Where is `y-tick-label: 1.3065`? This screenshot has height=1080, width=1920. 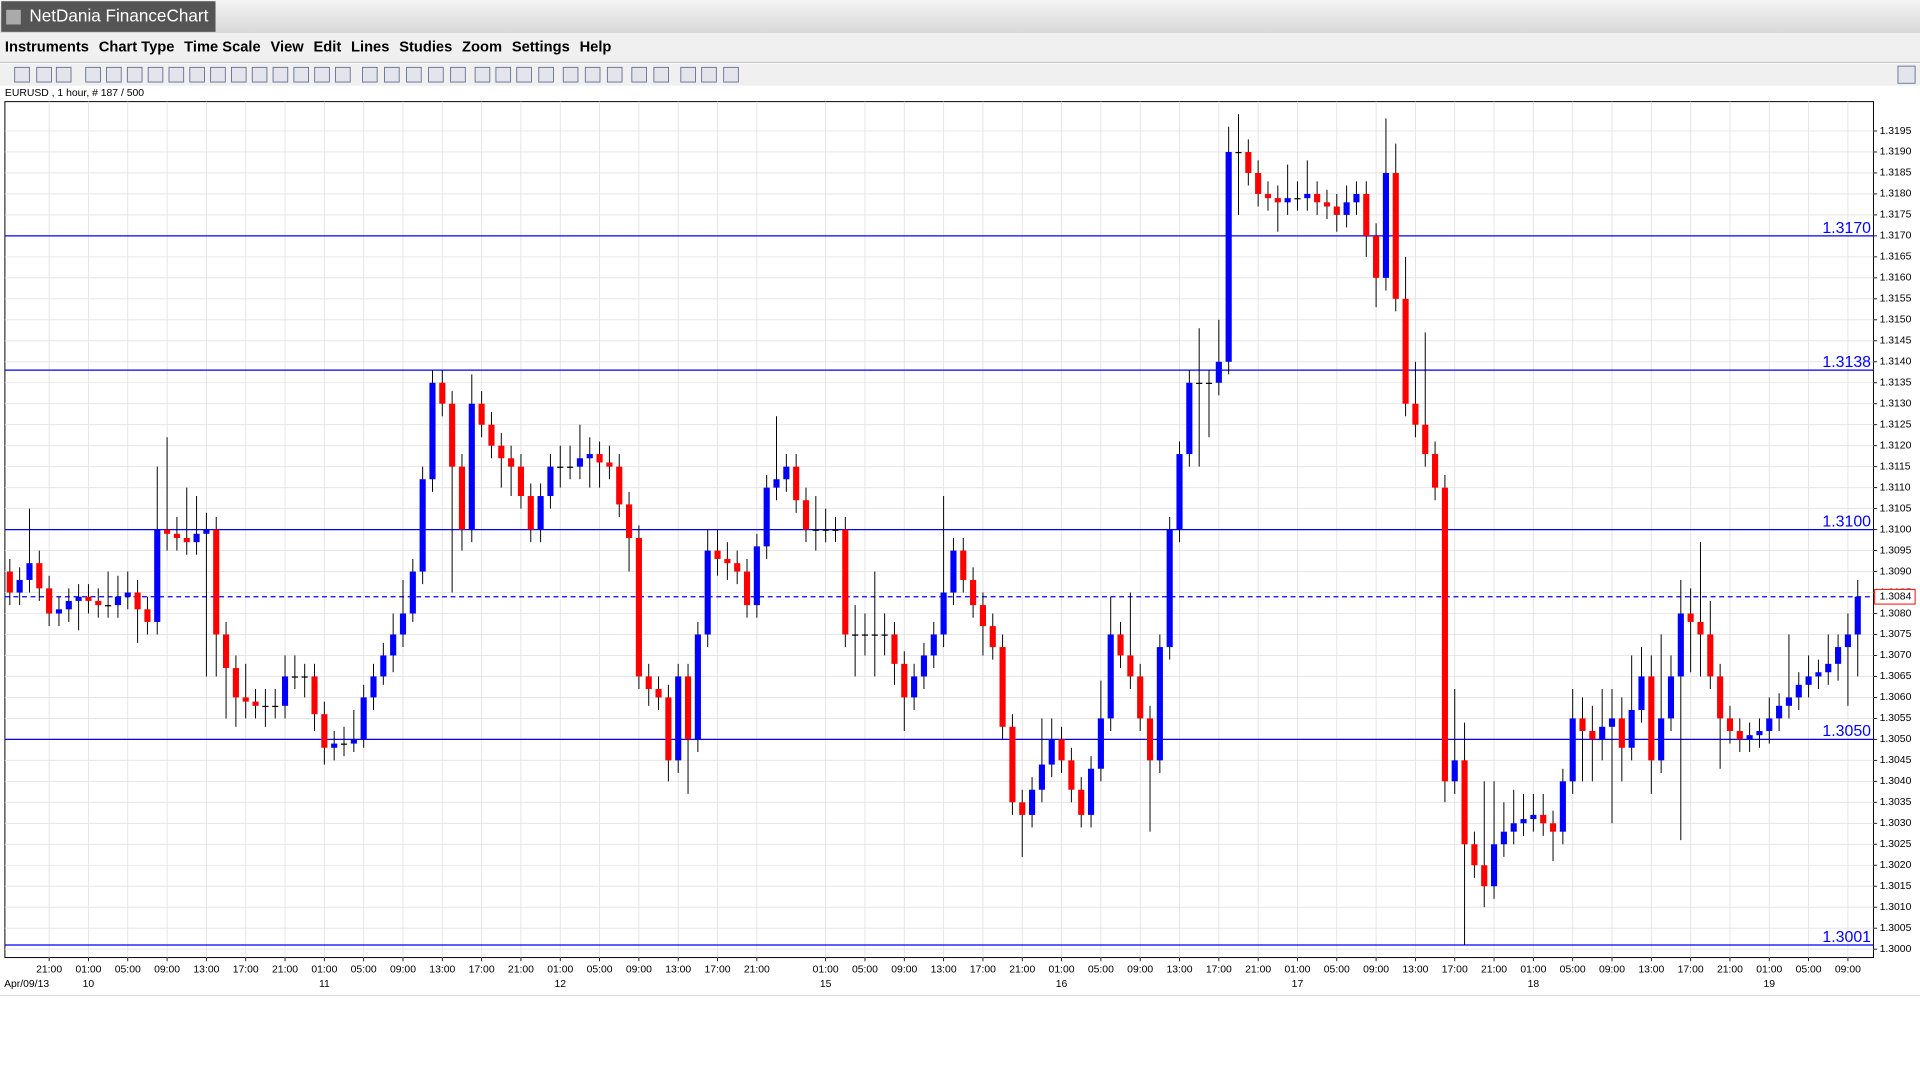
y-tick-label: 1.3065 is located at coordinates (1896, 676).